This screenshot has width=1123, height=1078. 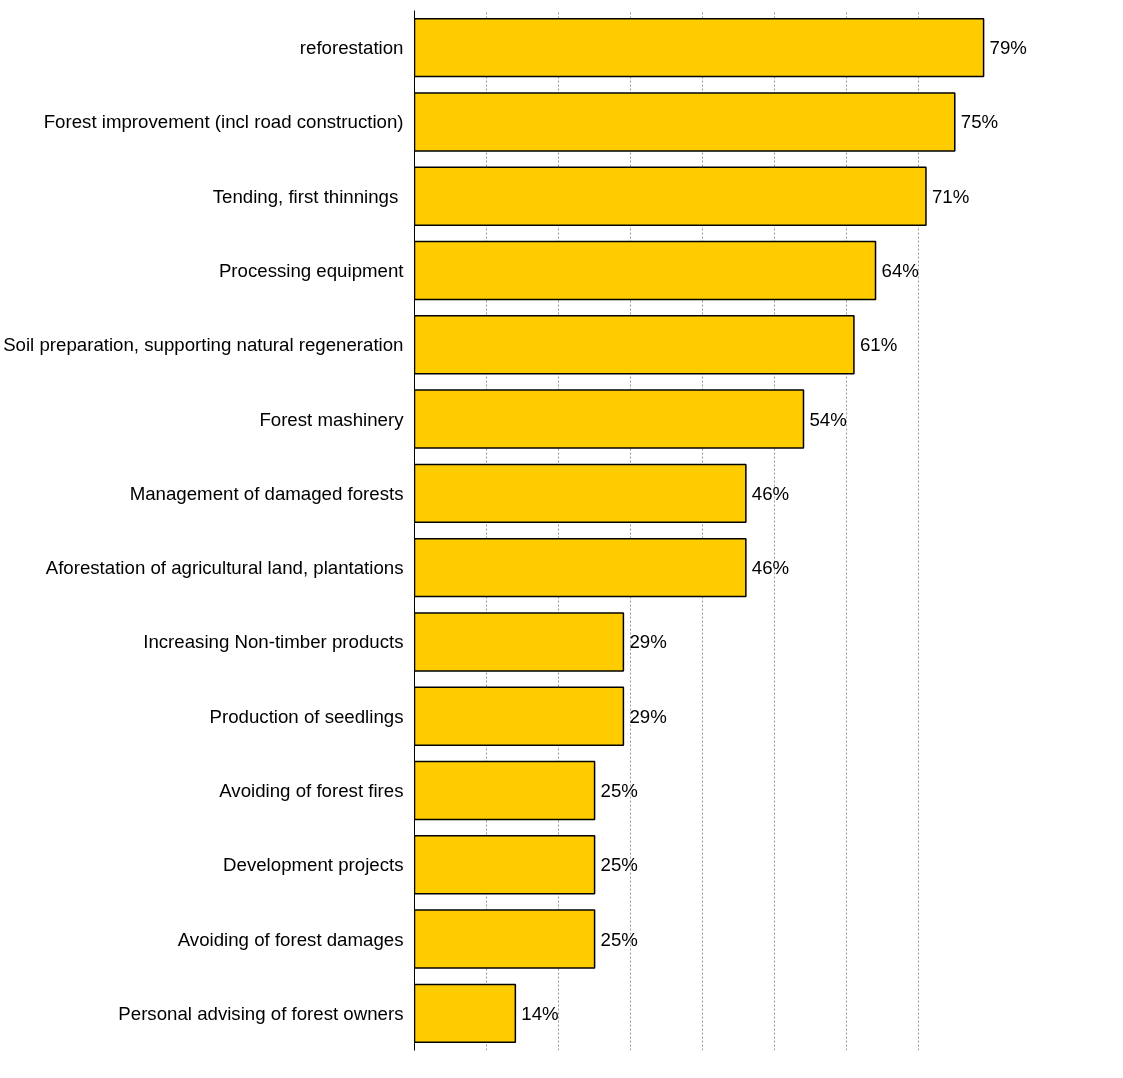 I want to click on y-tick-label: Forest improvement (incl road construction), so click(x=223, y=122).